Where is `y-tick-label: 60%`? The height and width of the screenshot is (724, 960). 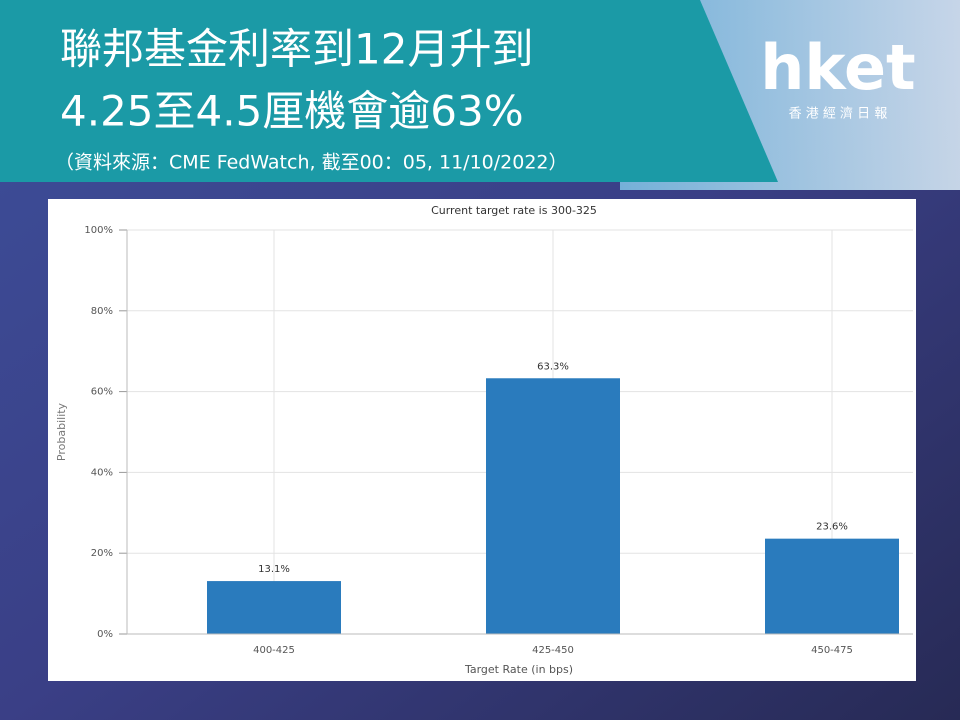 y-tick-label: 60% is located at coordinates (102, 392).